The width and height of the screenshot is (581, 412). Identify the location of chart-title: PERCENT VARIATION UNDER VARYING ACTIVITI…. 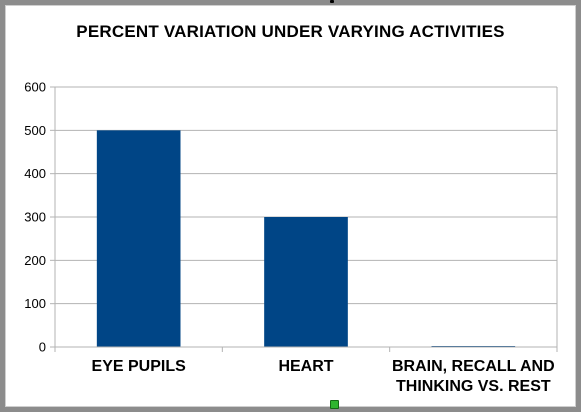
(290, 31).